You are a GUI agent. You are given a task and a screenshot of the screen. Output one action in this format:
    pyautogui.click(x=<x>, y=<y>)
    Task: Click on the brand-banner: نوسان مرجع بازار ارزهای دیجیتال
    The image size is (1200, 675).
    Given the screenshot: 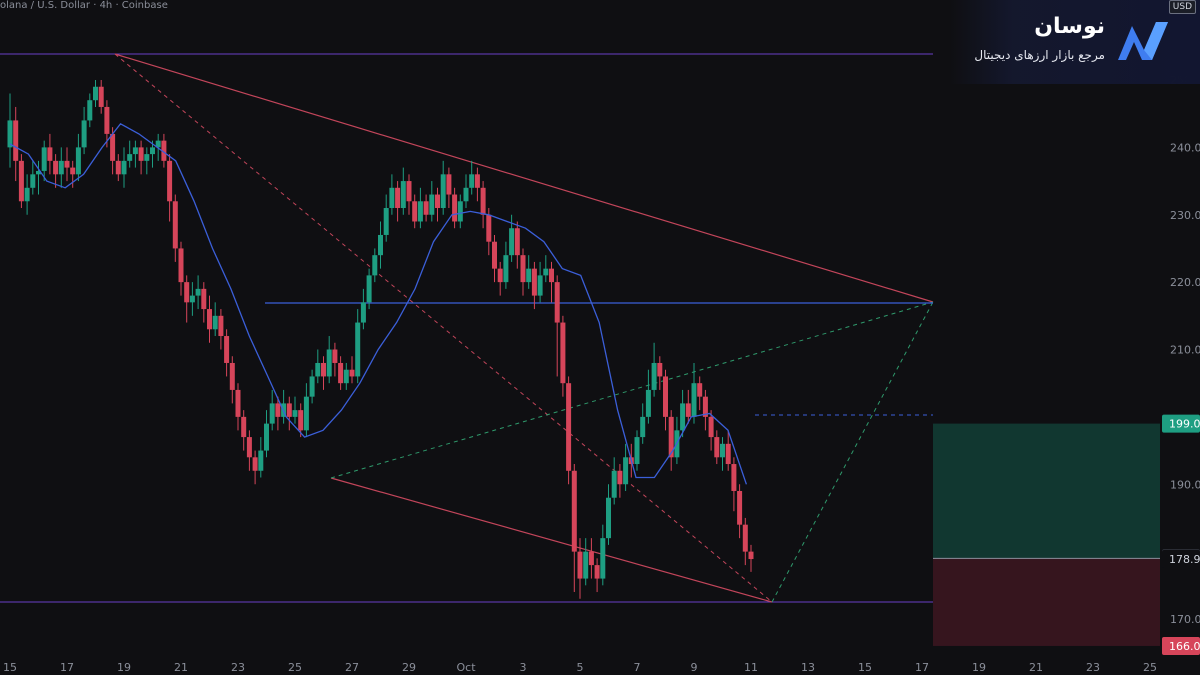 What is the action you would take?
    pyautogui.click(x=1075, y=42)
    